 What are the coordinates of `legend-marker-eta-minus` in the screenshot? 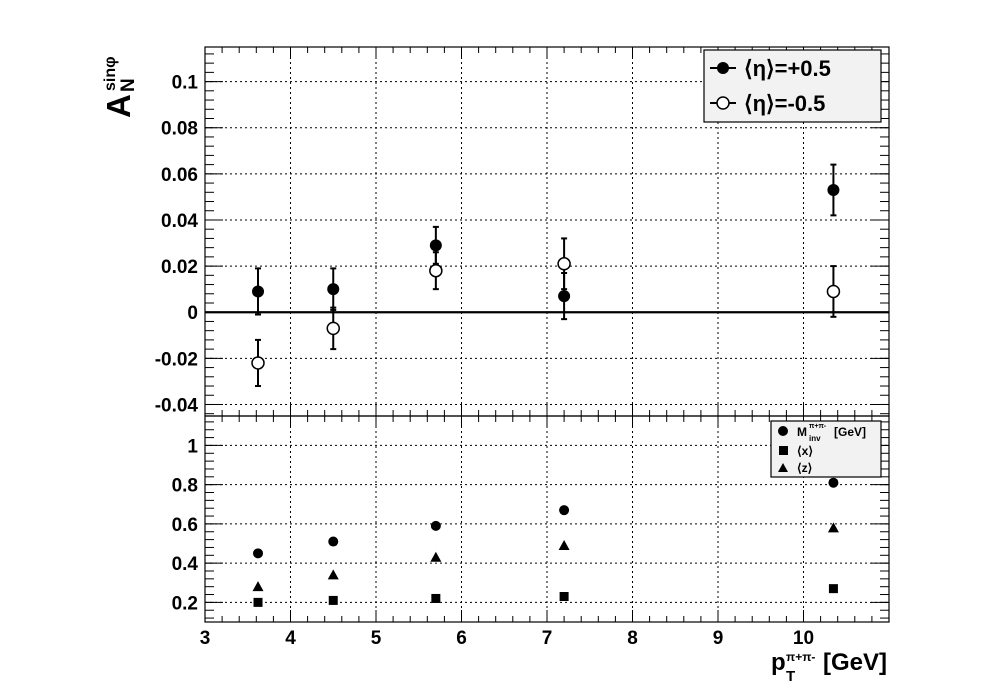 It's located at (723, 103).